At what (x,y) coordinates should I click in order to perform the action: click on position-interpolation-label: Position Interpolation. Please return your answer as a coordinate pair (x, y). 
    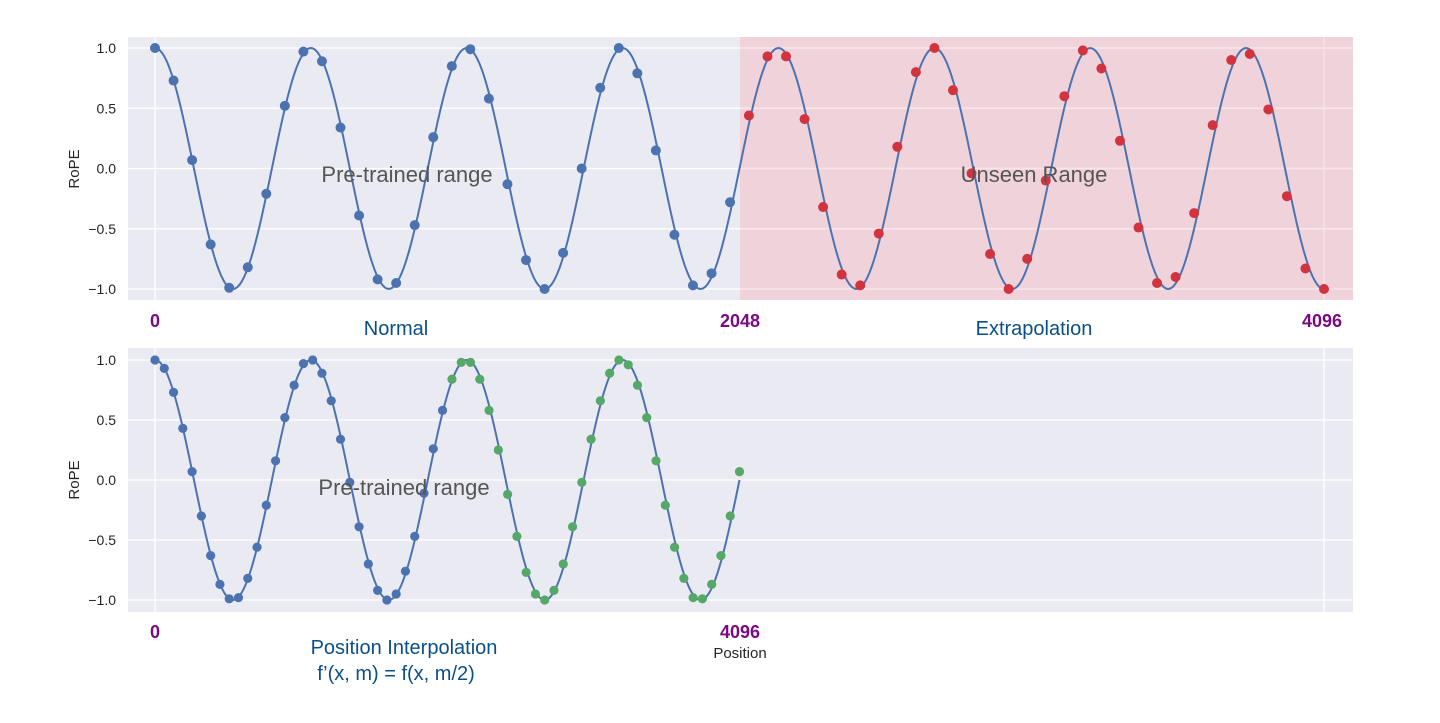
    Looking at the image, I should click on (404, 648).